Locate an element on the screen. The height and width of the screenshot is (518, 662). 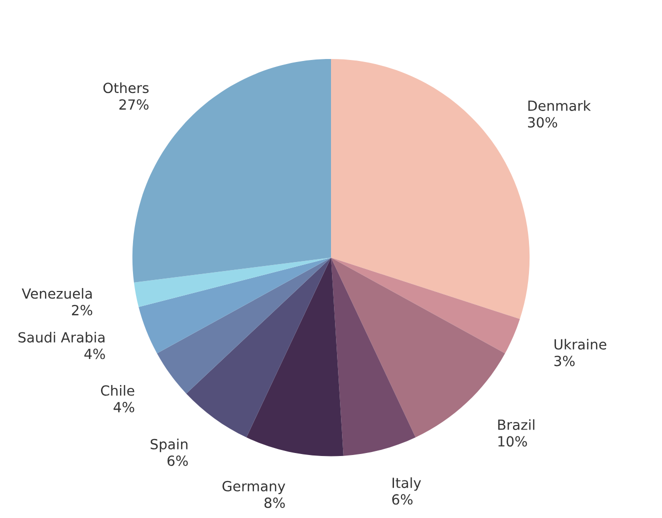
slice-label: Denmark is located at coordinates (559, 105).